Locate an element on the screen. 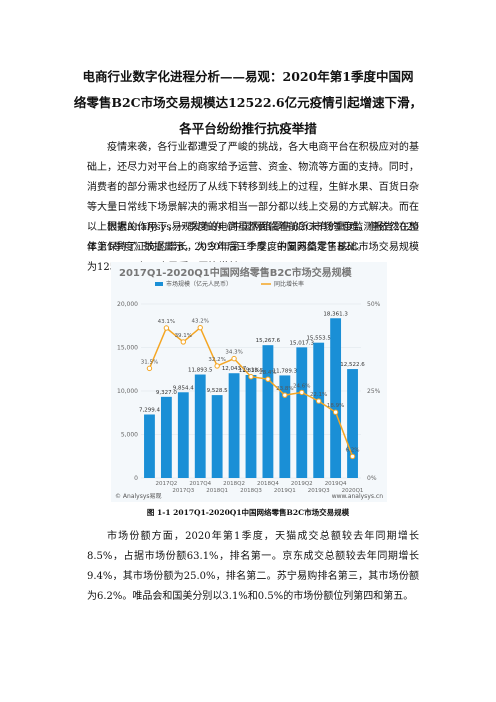  chart-title: 2017Q1-2020Q1中国网络零售B2C市场交易规模 is located at coordinates (236, 272).